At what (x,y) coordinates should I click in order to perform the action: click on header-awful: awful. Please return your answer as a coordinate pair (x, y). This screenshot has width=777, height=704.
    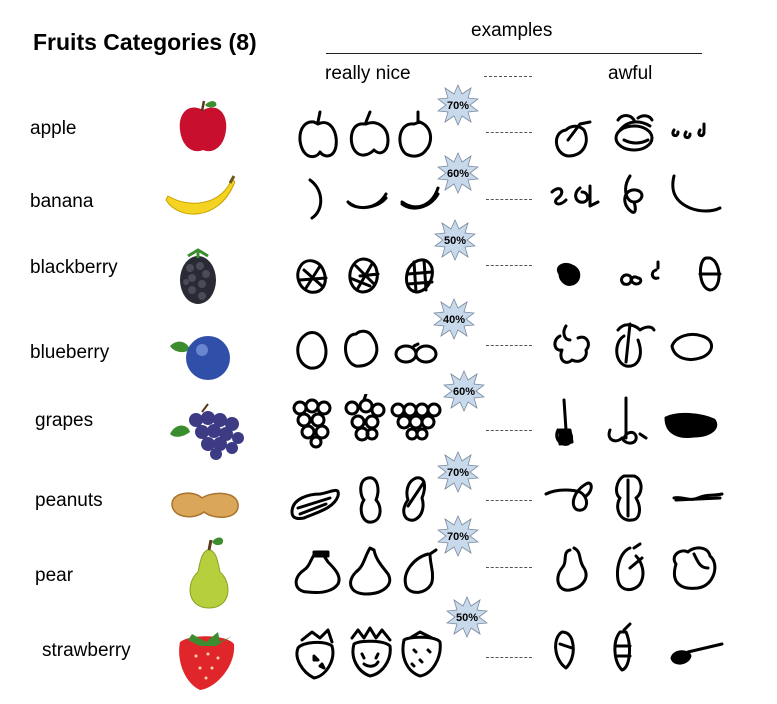
    Looking at the image, I should click on (630, 73).